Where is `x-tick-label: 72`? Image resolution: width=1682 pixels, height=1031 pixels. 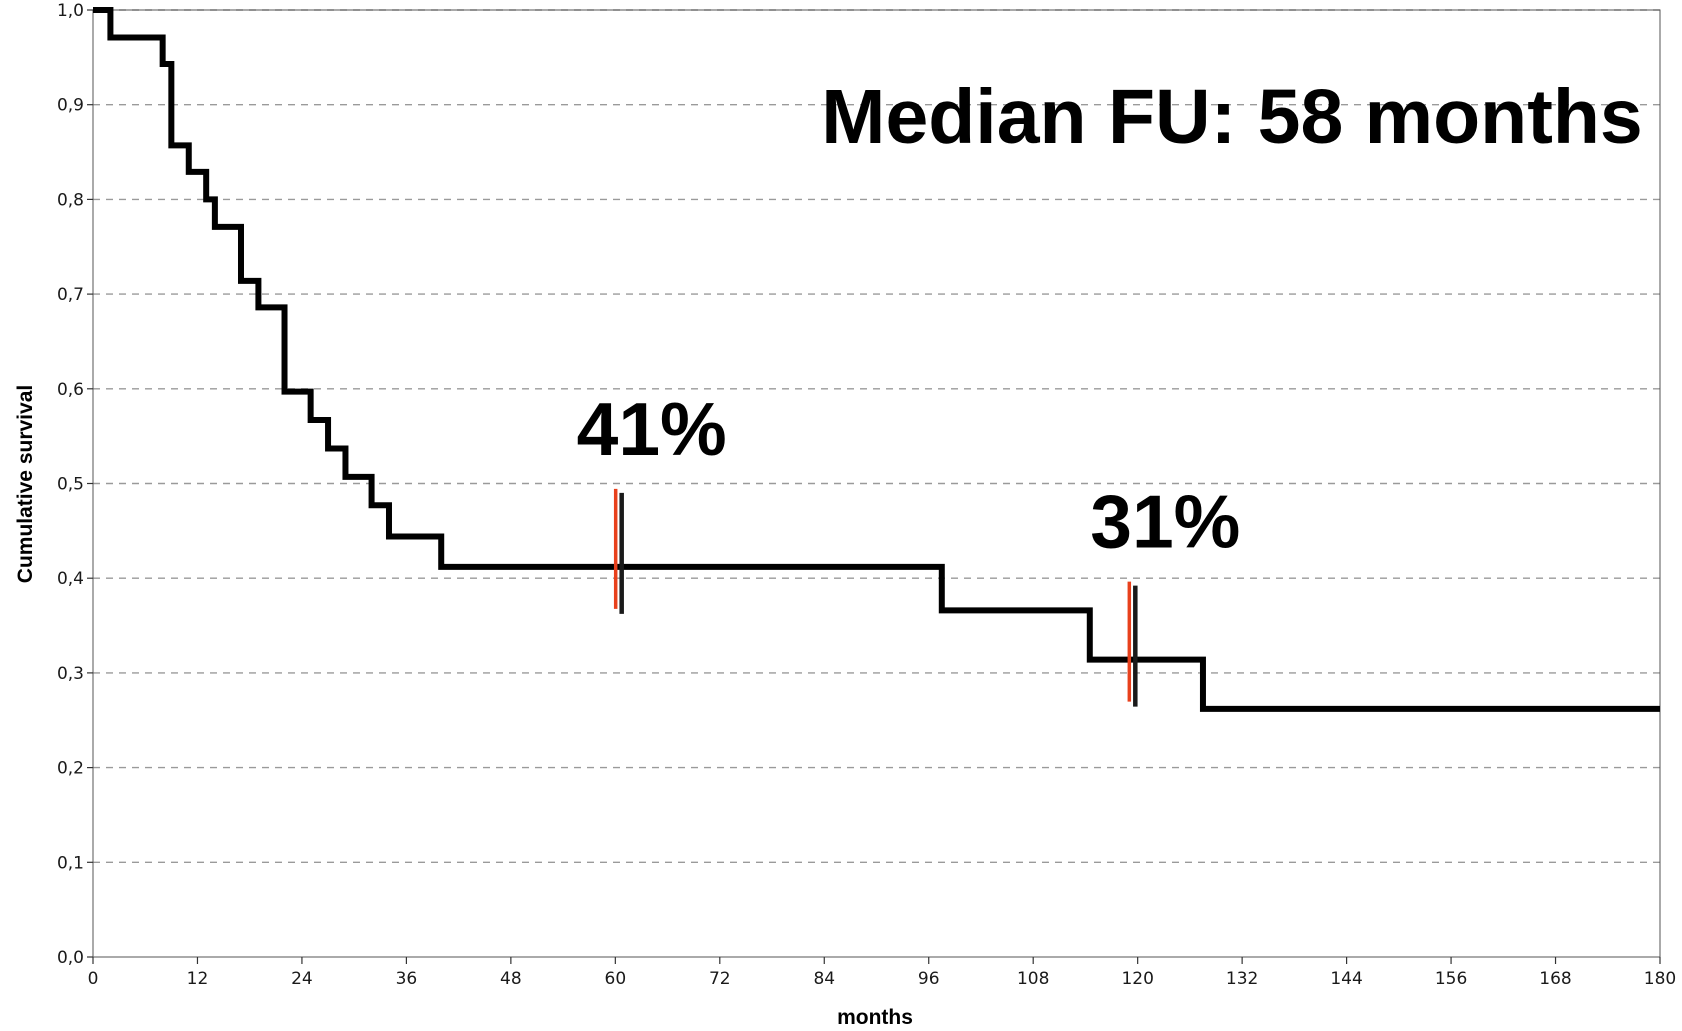
x-tick-label: 72 is located at coordinates (720, 979).